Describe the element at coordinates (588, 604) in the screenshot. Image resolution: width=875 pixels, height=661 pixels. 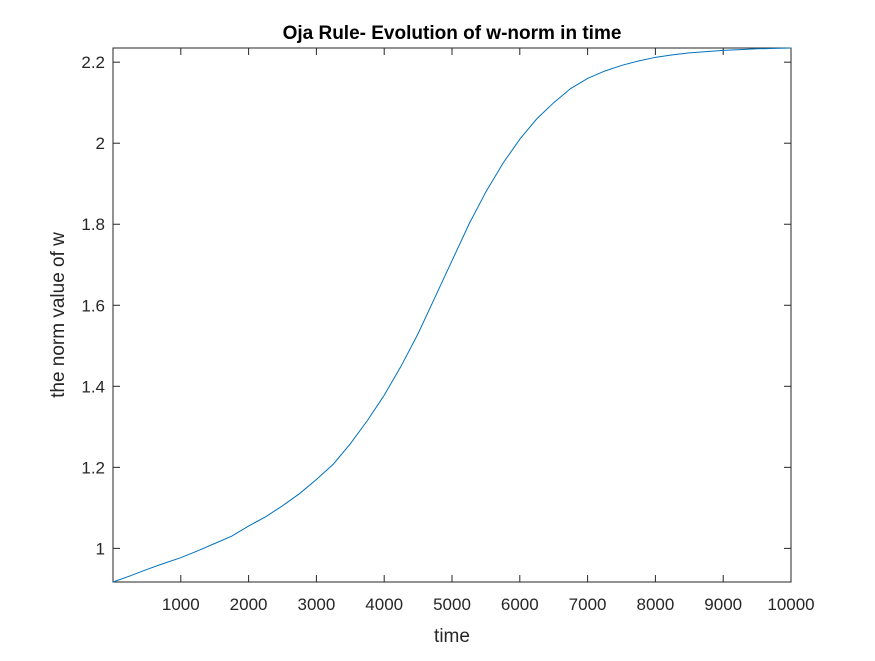
I see `x-tick-label: 7000` at that location.